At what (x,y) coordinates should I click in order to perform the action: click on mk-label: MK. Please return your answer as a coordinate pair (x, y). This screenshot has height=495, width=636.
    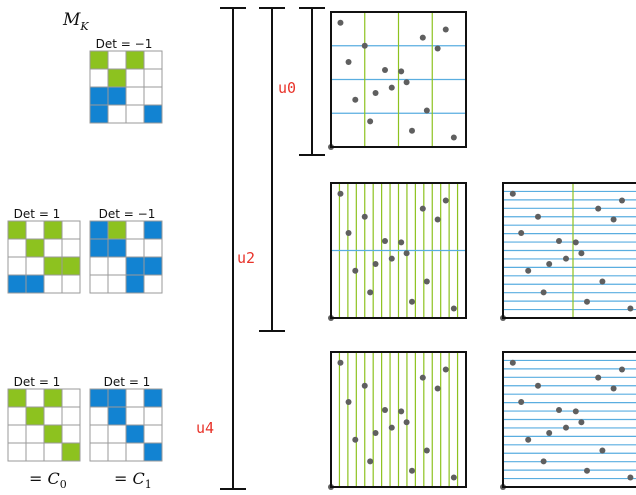
    Looking at the image, I should click on (75, 21).